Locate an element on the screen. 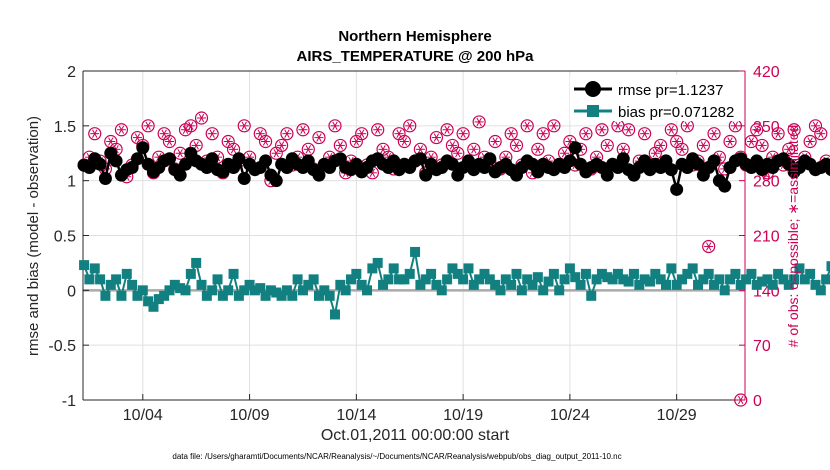  y2-tick-label: 420 is located at coordinates (766, 72).